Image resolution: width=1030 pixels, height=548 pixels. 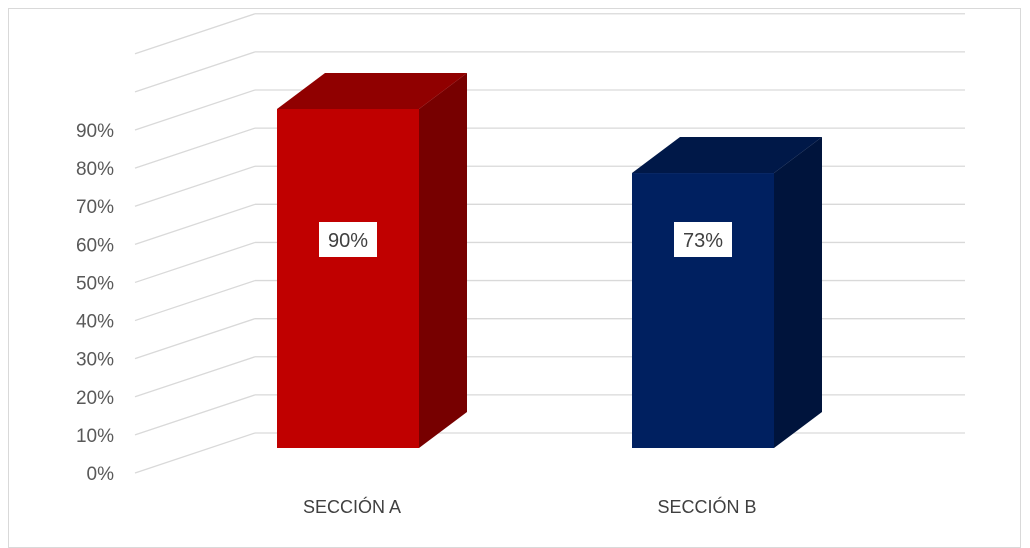 I want to click on y-tick-label: 0%, so click(x=101, y=474).